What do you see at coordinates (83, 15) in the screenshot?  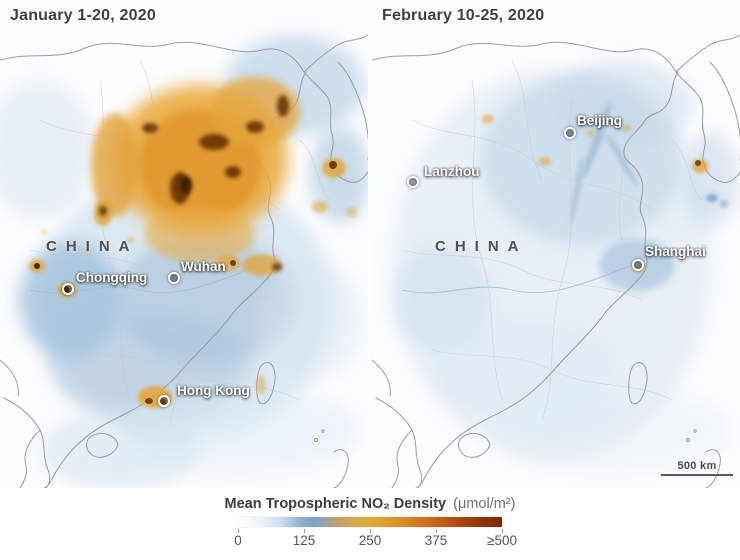 I see `panel-title-january: January 1-20, 2020` at bounding box center [83, 15].